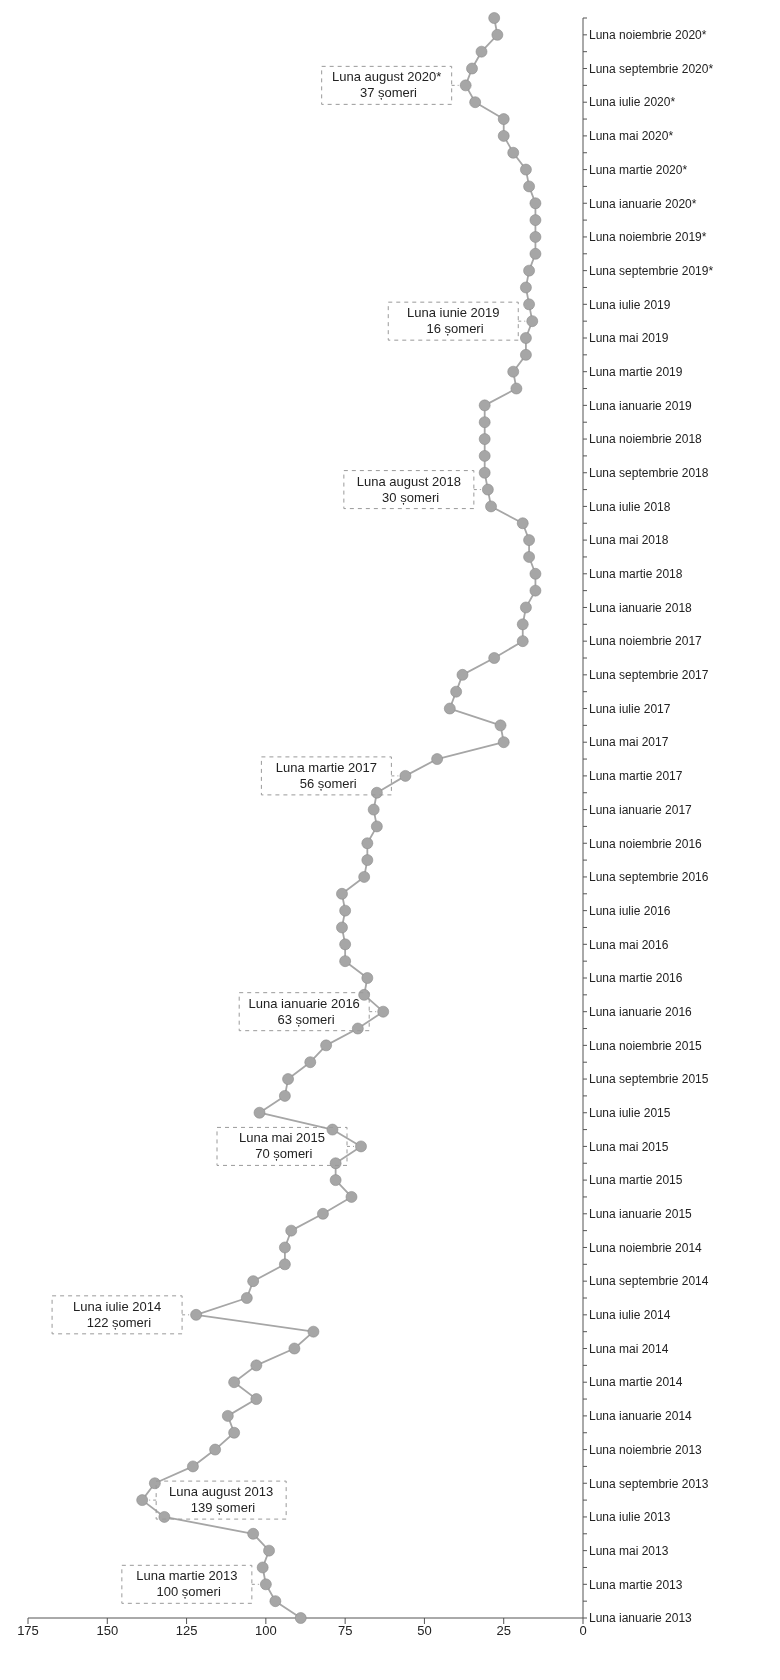 The width and height of the screenshot is (780, 1680). Describe the element at coordinates (641, 1618) in the screenshot. I see `y-tick-label: Luna ianuarie 2013` at that location.